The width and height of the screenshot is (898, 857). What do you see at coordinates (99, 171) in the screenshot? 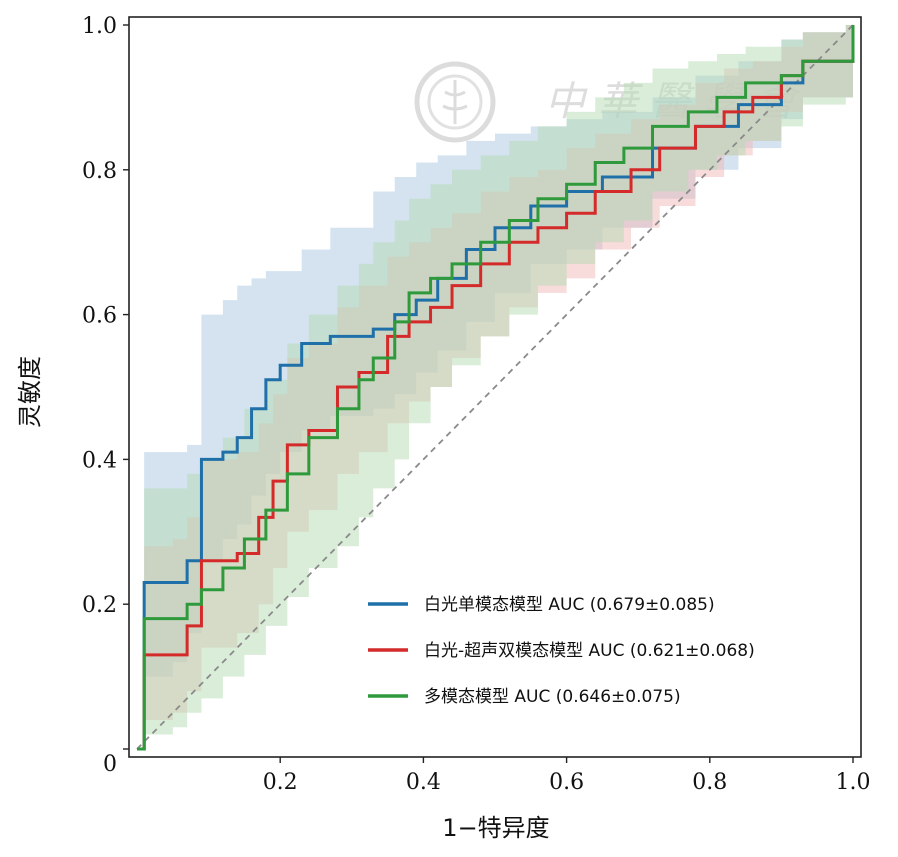
I see `y-tick-label: 0.8` at bounding box center [99, 171].